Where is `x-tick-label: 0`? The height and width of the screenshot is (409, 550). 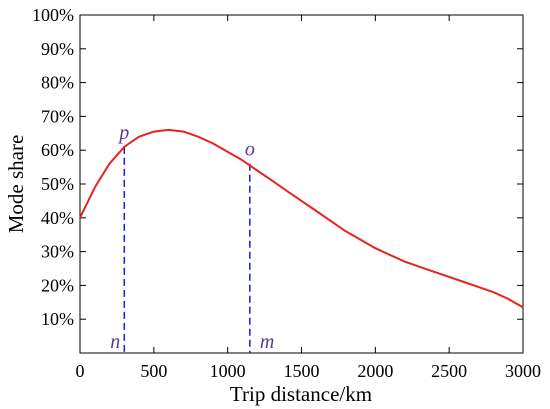
x-tick-label: 0 is located at coordinates (80, 371).